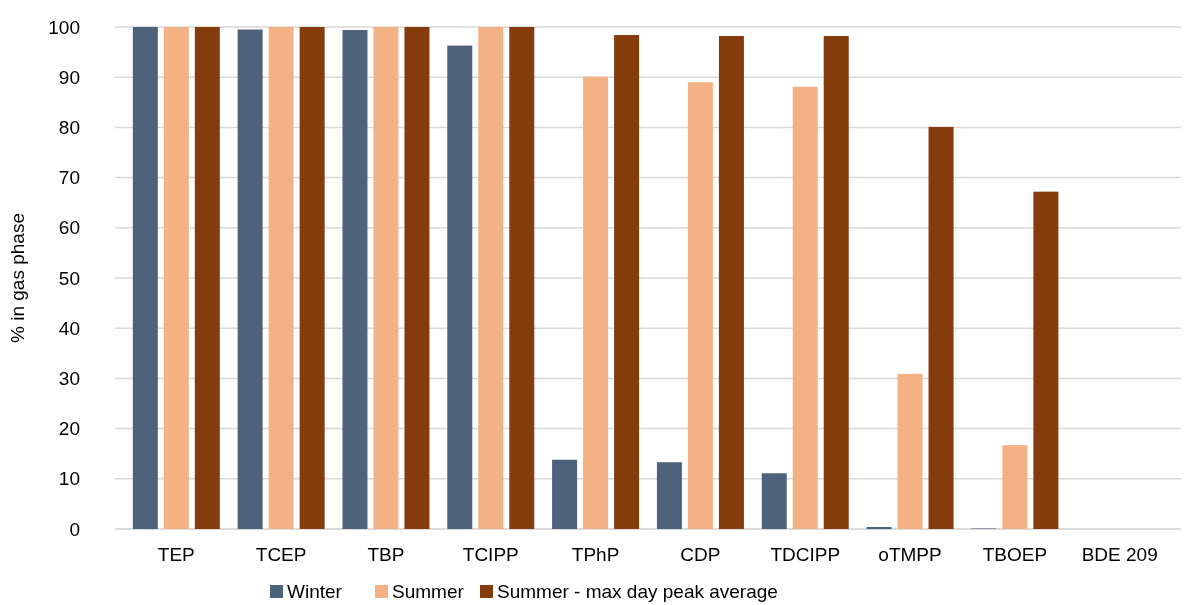 Image resolution: width=1191 pixels, height=605 pixels. Describe the element at coordinates (595, 554) in the screenshot. I see `x-tick-label: TPhP` at that location.